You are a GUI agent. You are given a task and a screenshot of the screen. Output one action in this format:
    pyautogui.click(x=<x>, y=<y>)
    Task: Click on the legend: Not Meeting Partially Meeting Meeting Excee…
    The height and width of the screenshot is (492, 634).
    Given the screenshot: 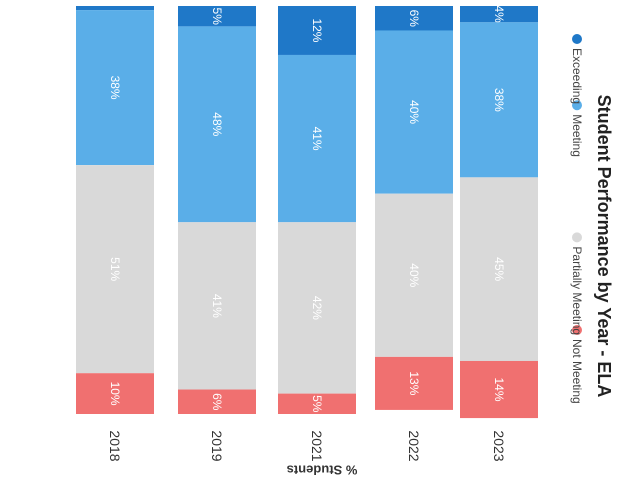 What is the action you would take?
    pyautogui.click(x=577, y=219)
    